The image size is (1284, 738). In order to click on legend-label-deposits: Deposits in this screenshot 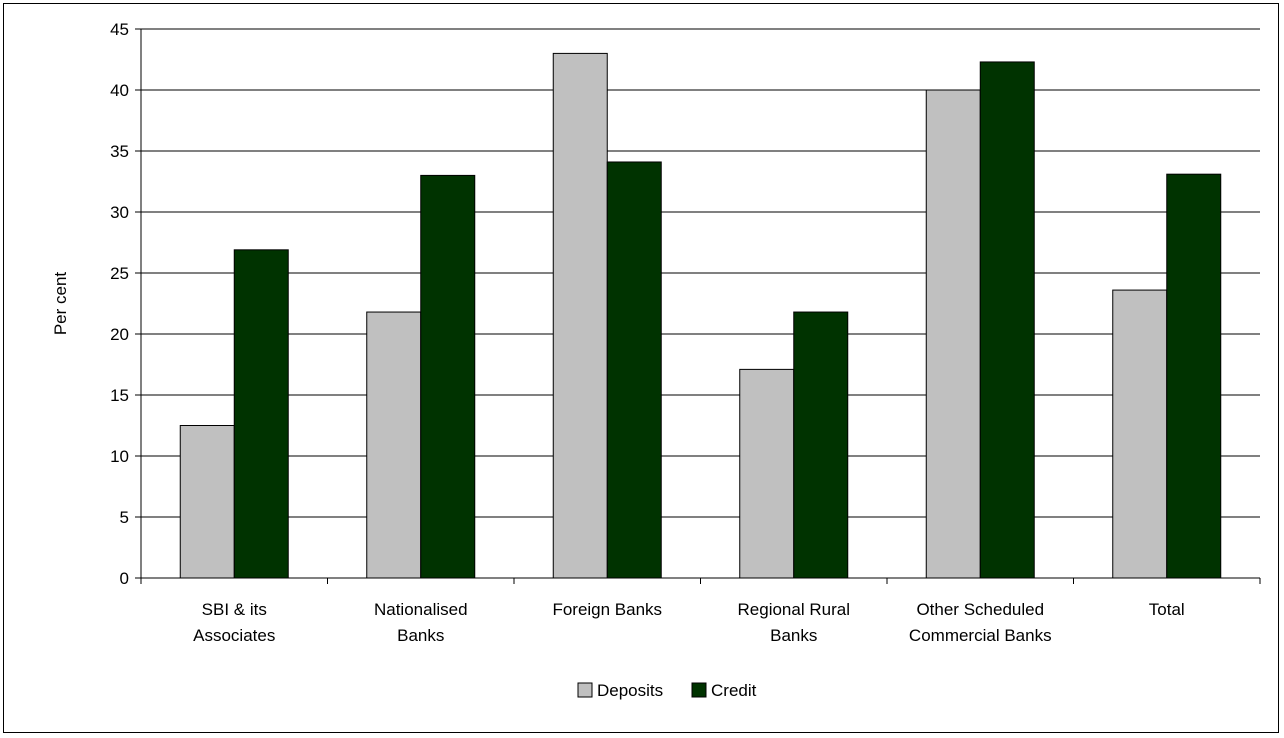, I will do `click(630, 690)`.